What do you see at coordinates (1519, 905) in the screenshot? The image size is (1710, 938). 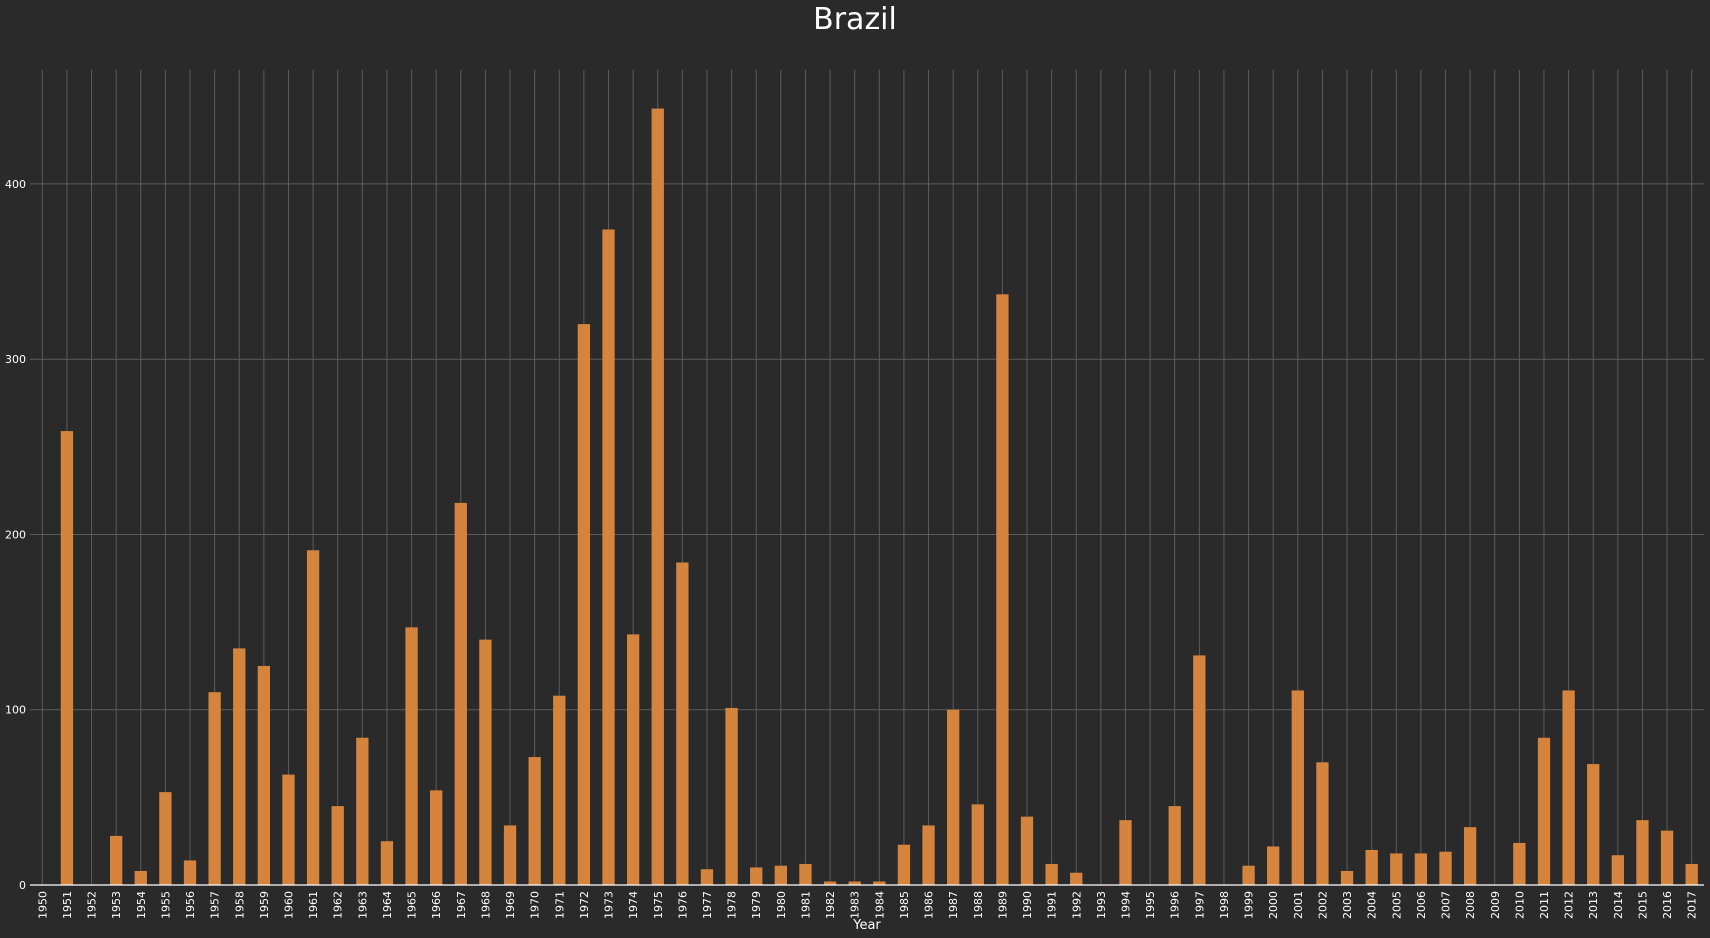 I see `x-tick-label: 2010` at bounding box center [1519, 905].